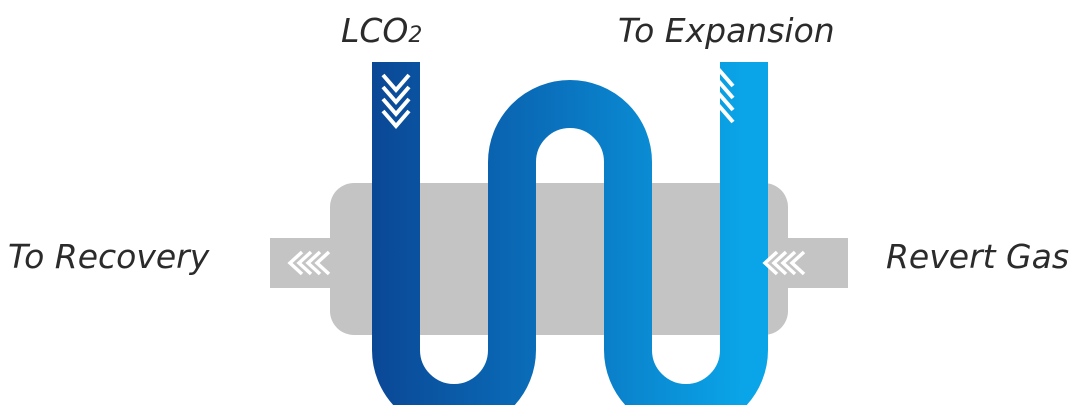 The height and width of the screenshot is (405, 1092). I want to click on left-side-label: To Recovery, so click(109, 256).